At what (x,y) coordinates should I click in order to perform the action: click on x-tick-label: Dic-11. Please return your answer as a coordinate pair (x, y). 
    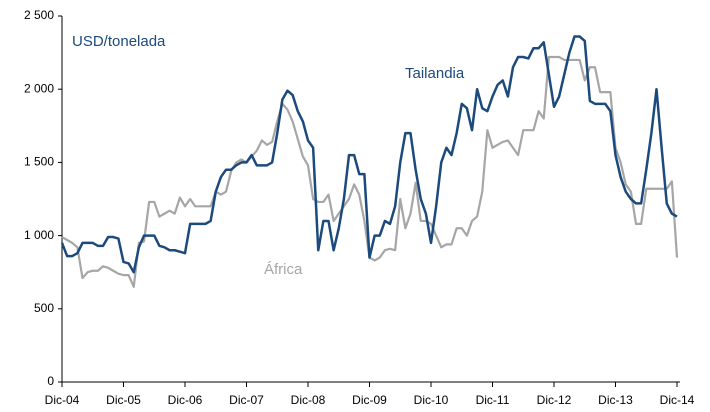
    Looking at the image, I should click on (493, 400).